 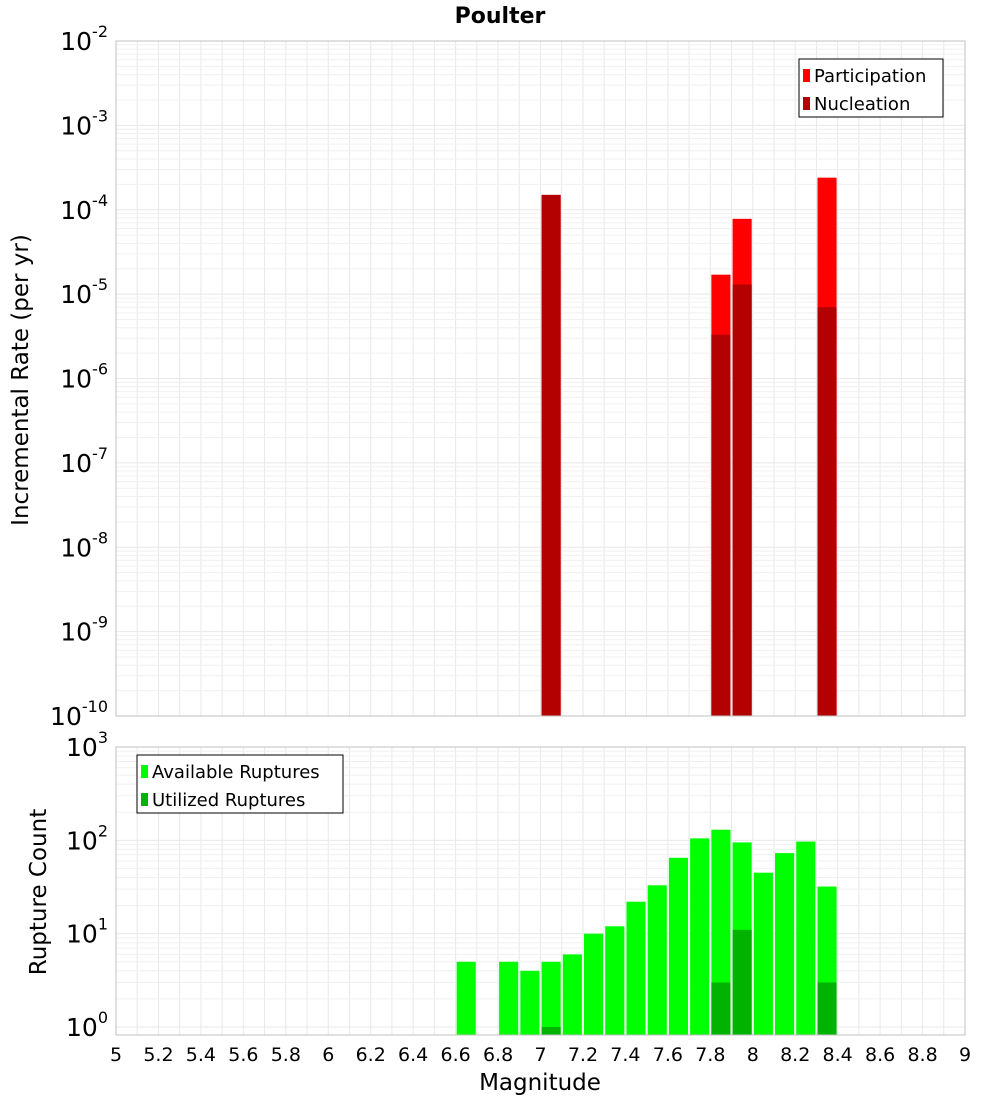 What do you see at coordinates (455, 1055) in the screenshot?
I see `x-tick-label: 6.6` at bounding box center [455, 1055].